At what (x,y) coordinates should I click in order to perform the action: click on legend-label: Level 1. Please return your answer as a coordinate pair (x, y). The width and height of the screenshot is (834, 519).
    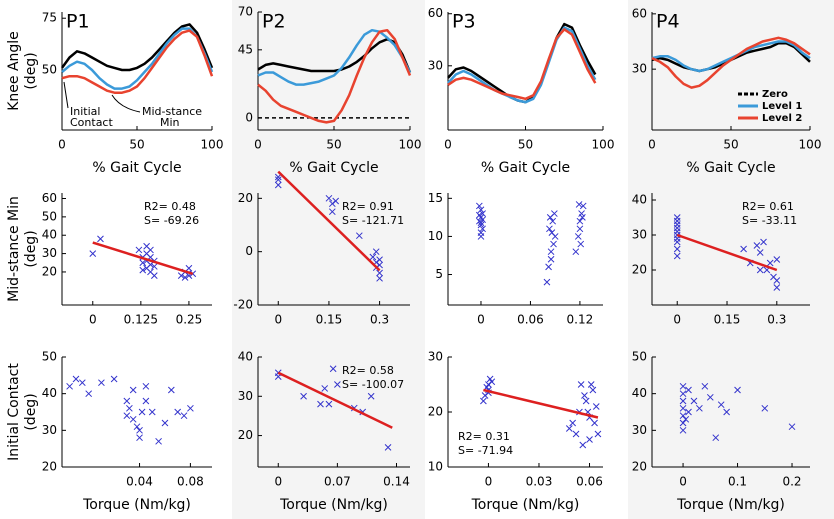
    Looking at the image, I should click on (782, 106).